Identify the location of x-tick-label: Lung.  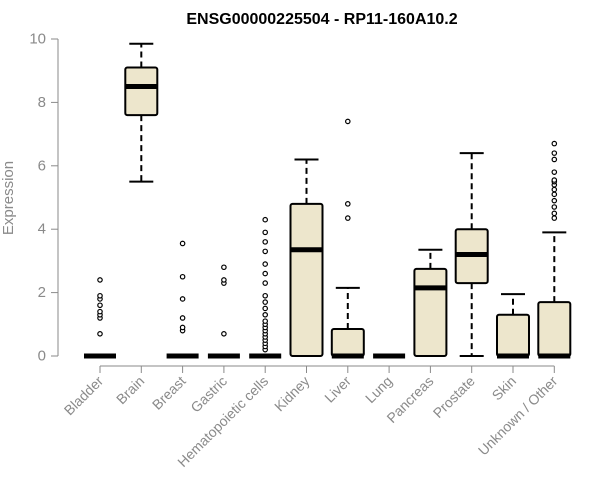
(378, 389).